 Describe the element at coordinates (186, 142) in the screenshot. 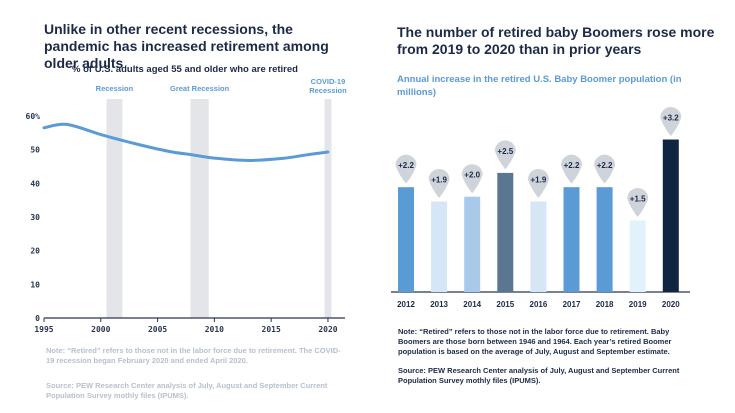

I see `retired-share-line` at that location.